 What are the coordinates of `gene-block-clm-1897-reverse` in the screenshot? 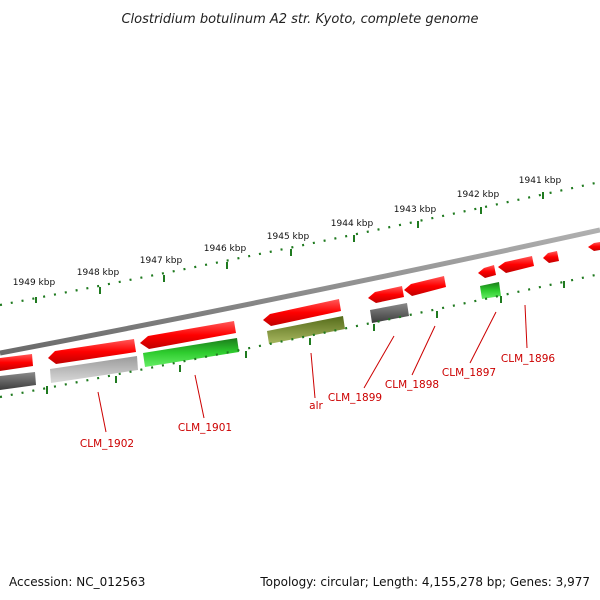 It's located at (490, 290).